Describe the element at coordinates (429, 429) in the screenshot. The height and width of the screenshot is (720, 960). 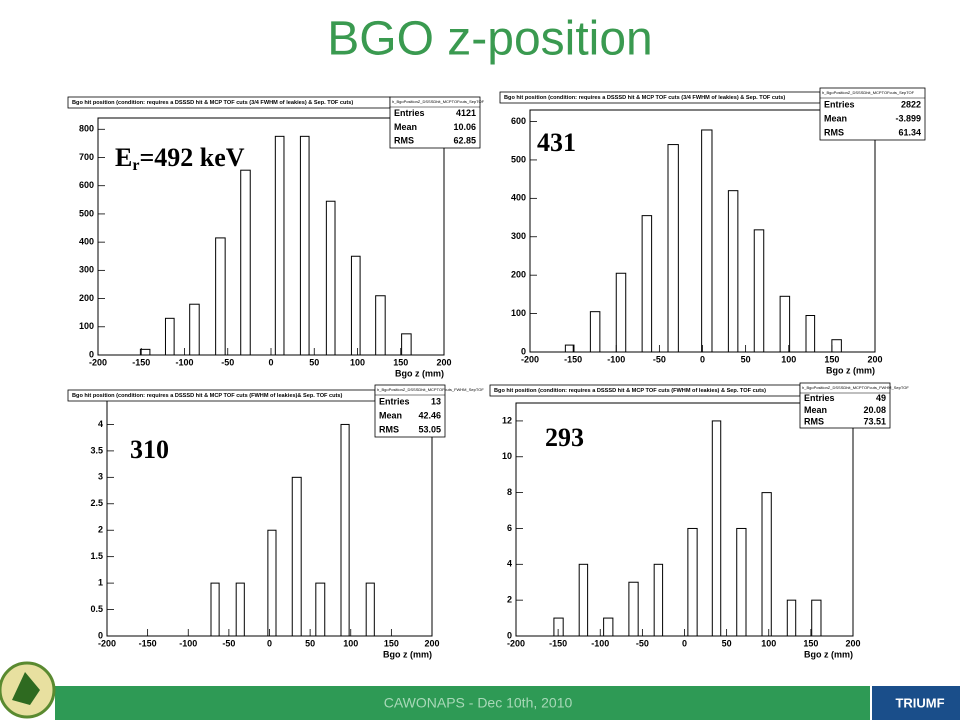
I see `stats-value: 53.05` at that location.